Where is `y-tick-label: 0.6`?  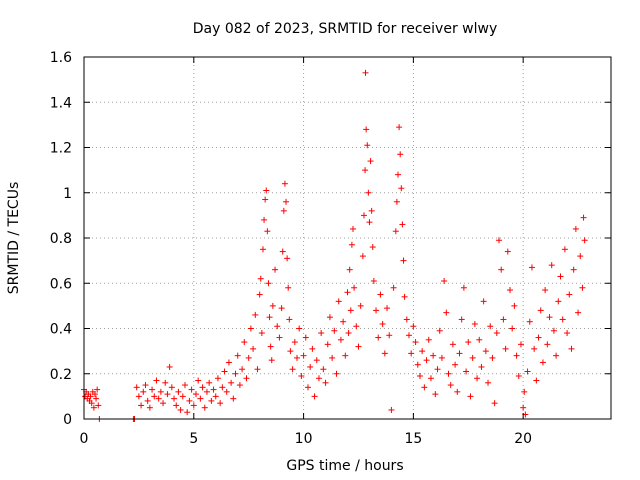 y-tick-label: 0.6 is located at coordinates (61, 284).